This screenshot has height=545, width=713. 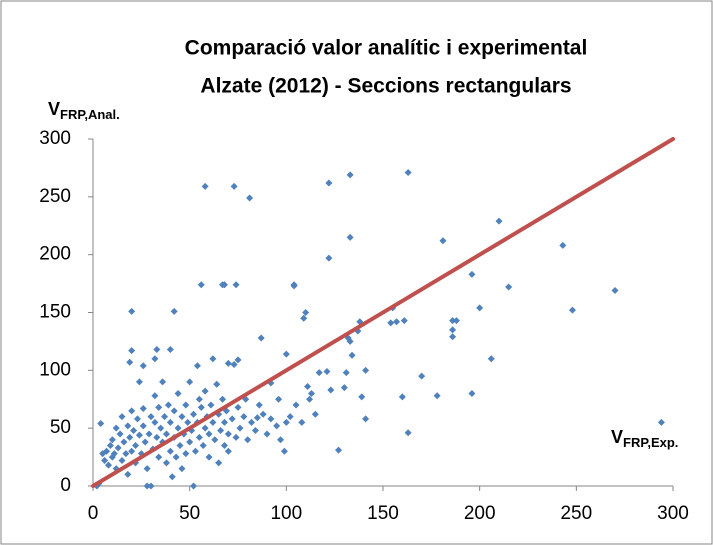 I want to click on chart-title: Alzate (2012) - Seccions rectangulars, so click(x=385, y=86).